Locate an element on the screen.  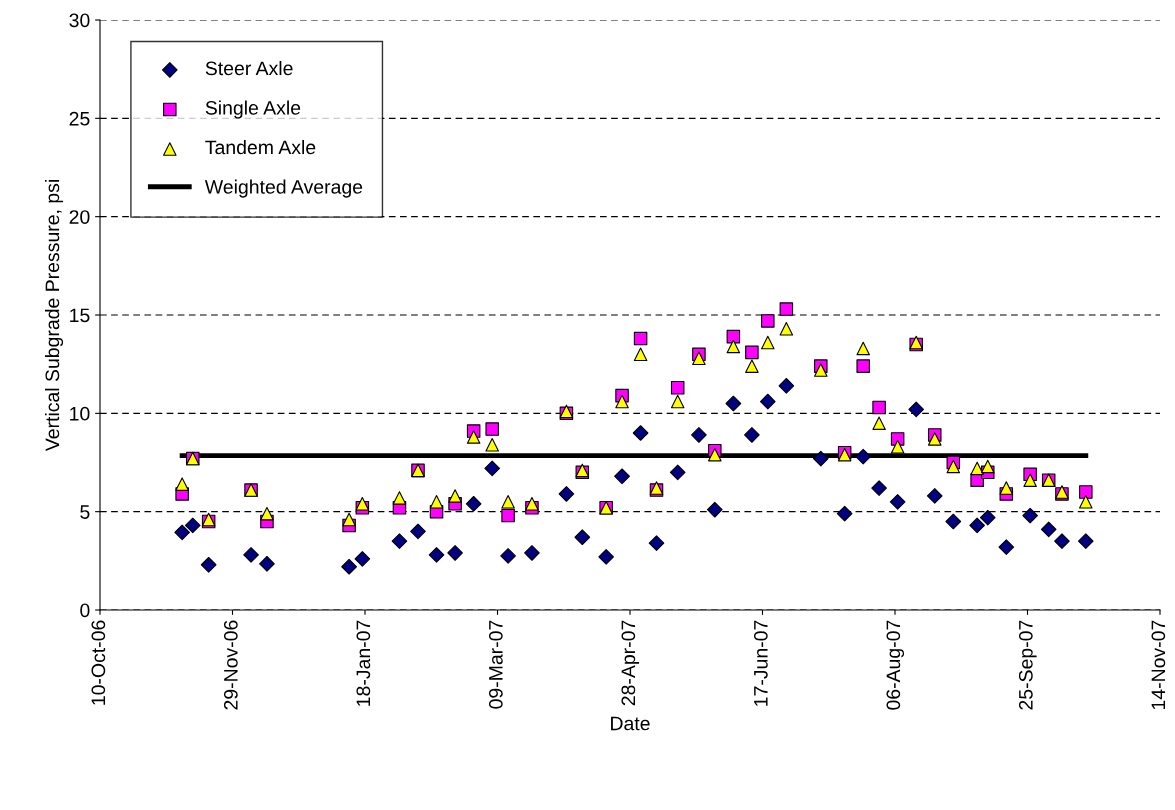
x-tick-label: 14-Nov-07 is located at coordinates (1158, 665).